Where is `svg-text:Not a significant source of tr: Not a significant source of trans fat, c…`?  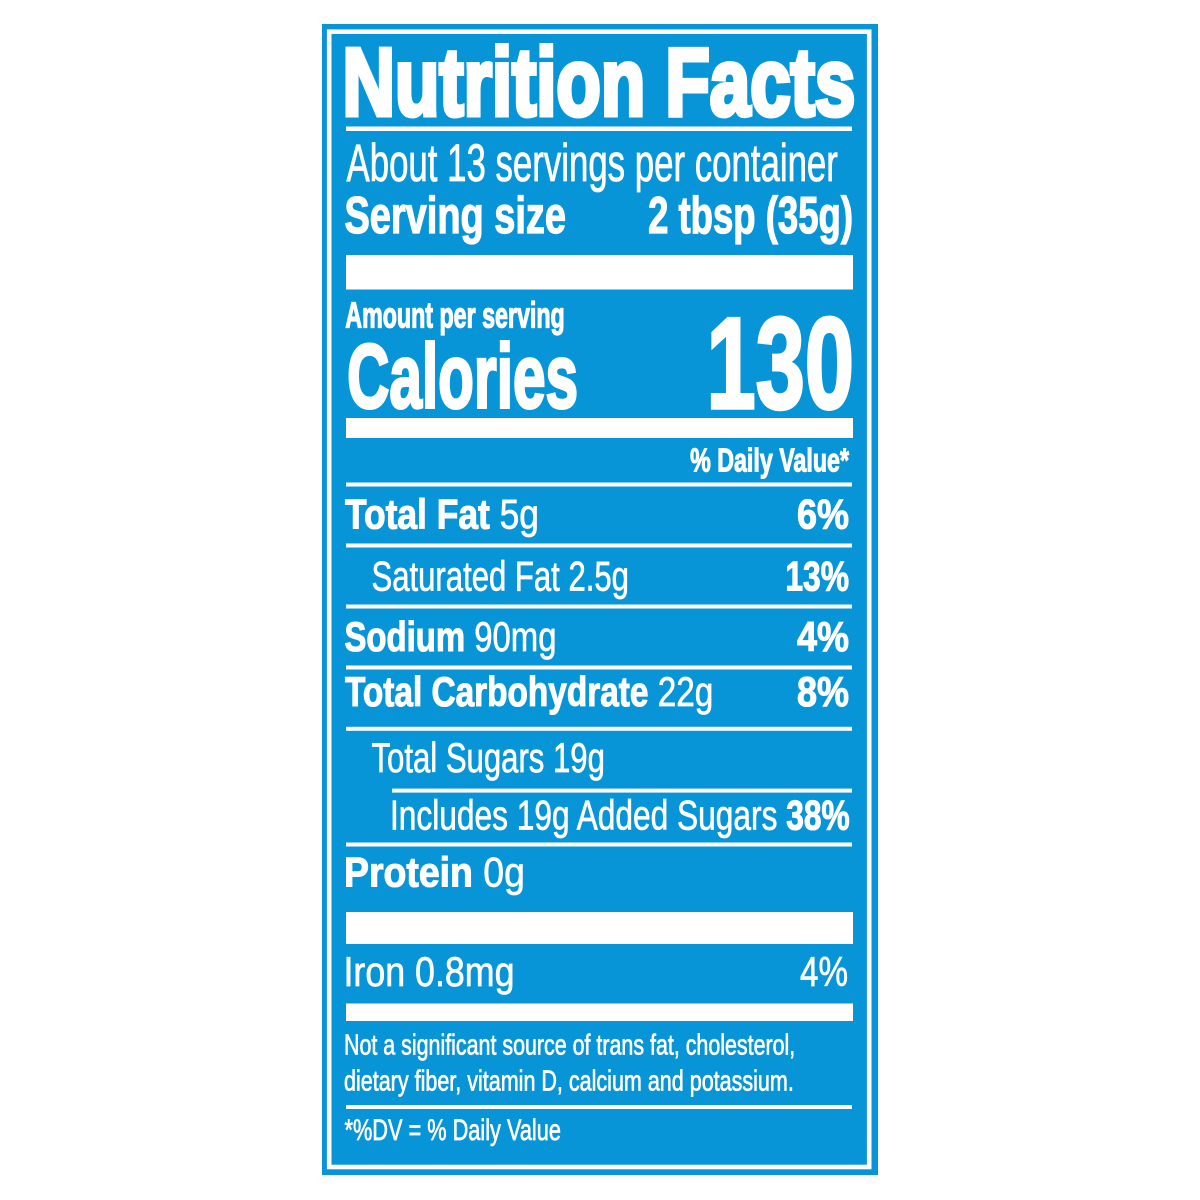 svg-text:Not a significant source of tr: Not a significant source of trans fat, c… is located at coordinates (569, 1045).